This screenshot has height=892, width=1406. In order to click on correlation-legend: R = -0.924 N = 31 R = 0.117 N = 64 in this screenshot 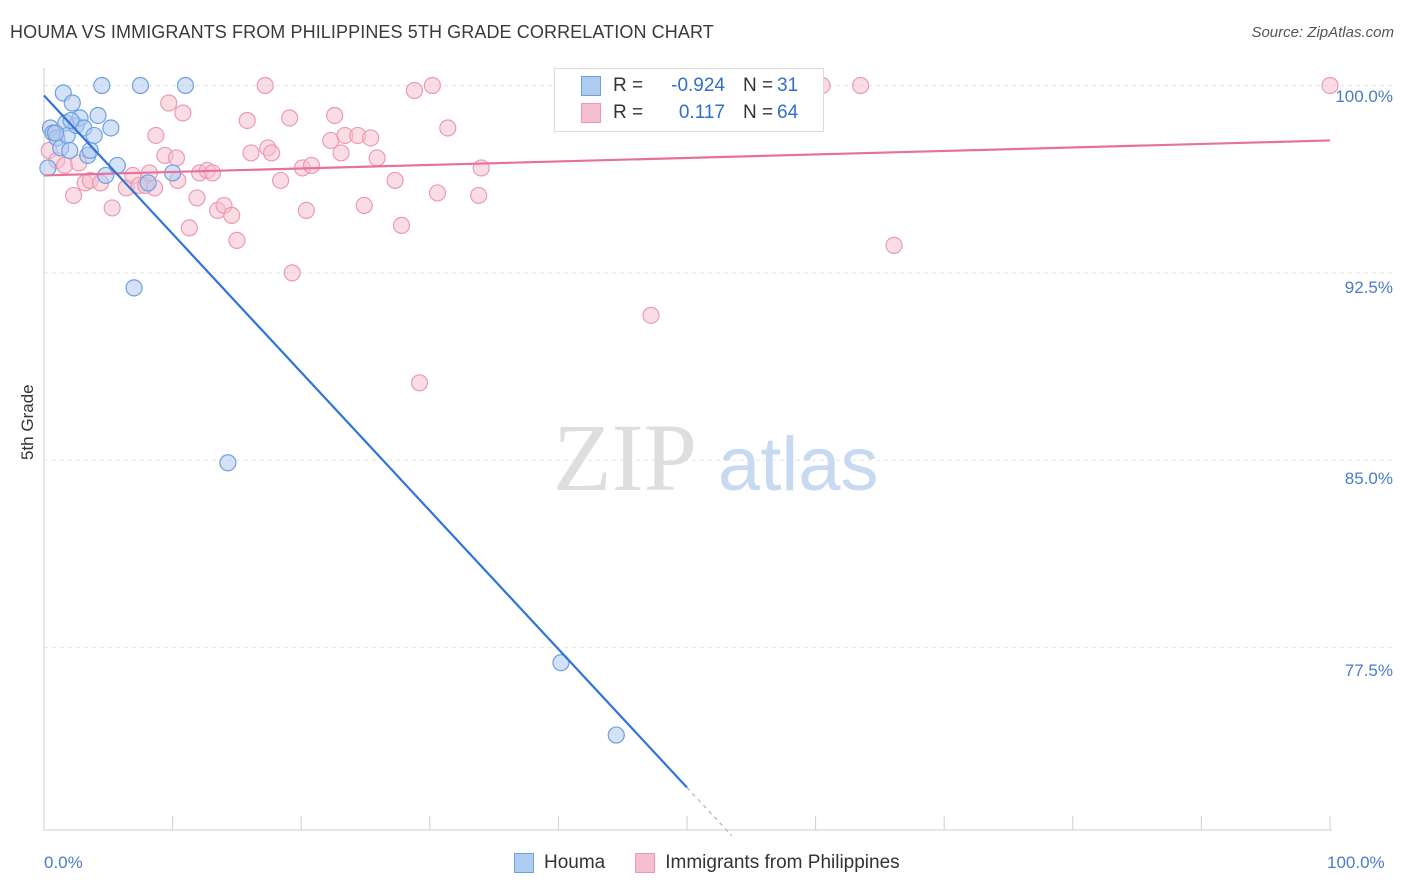, I will do `click(689, 100)`.